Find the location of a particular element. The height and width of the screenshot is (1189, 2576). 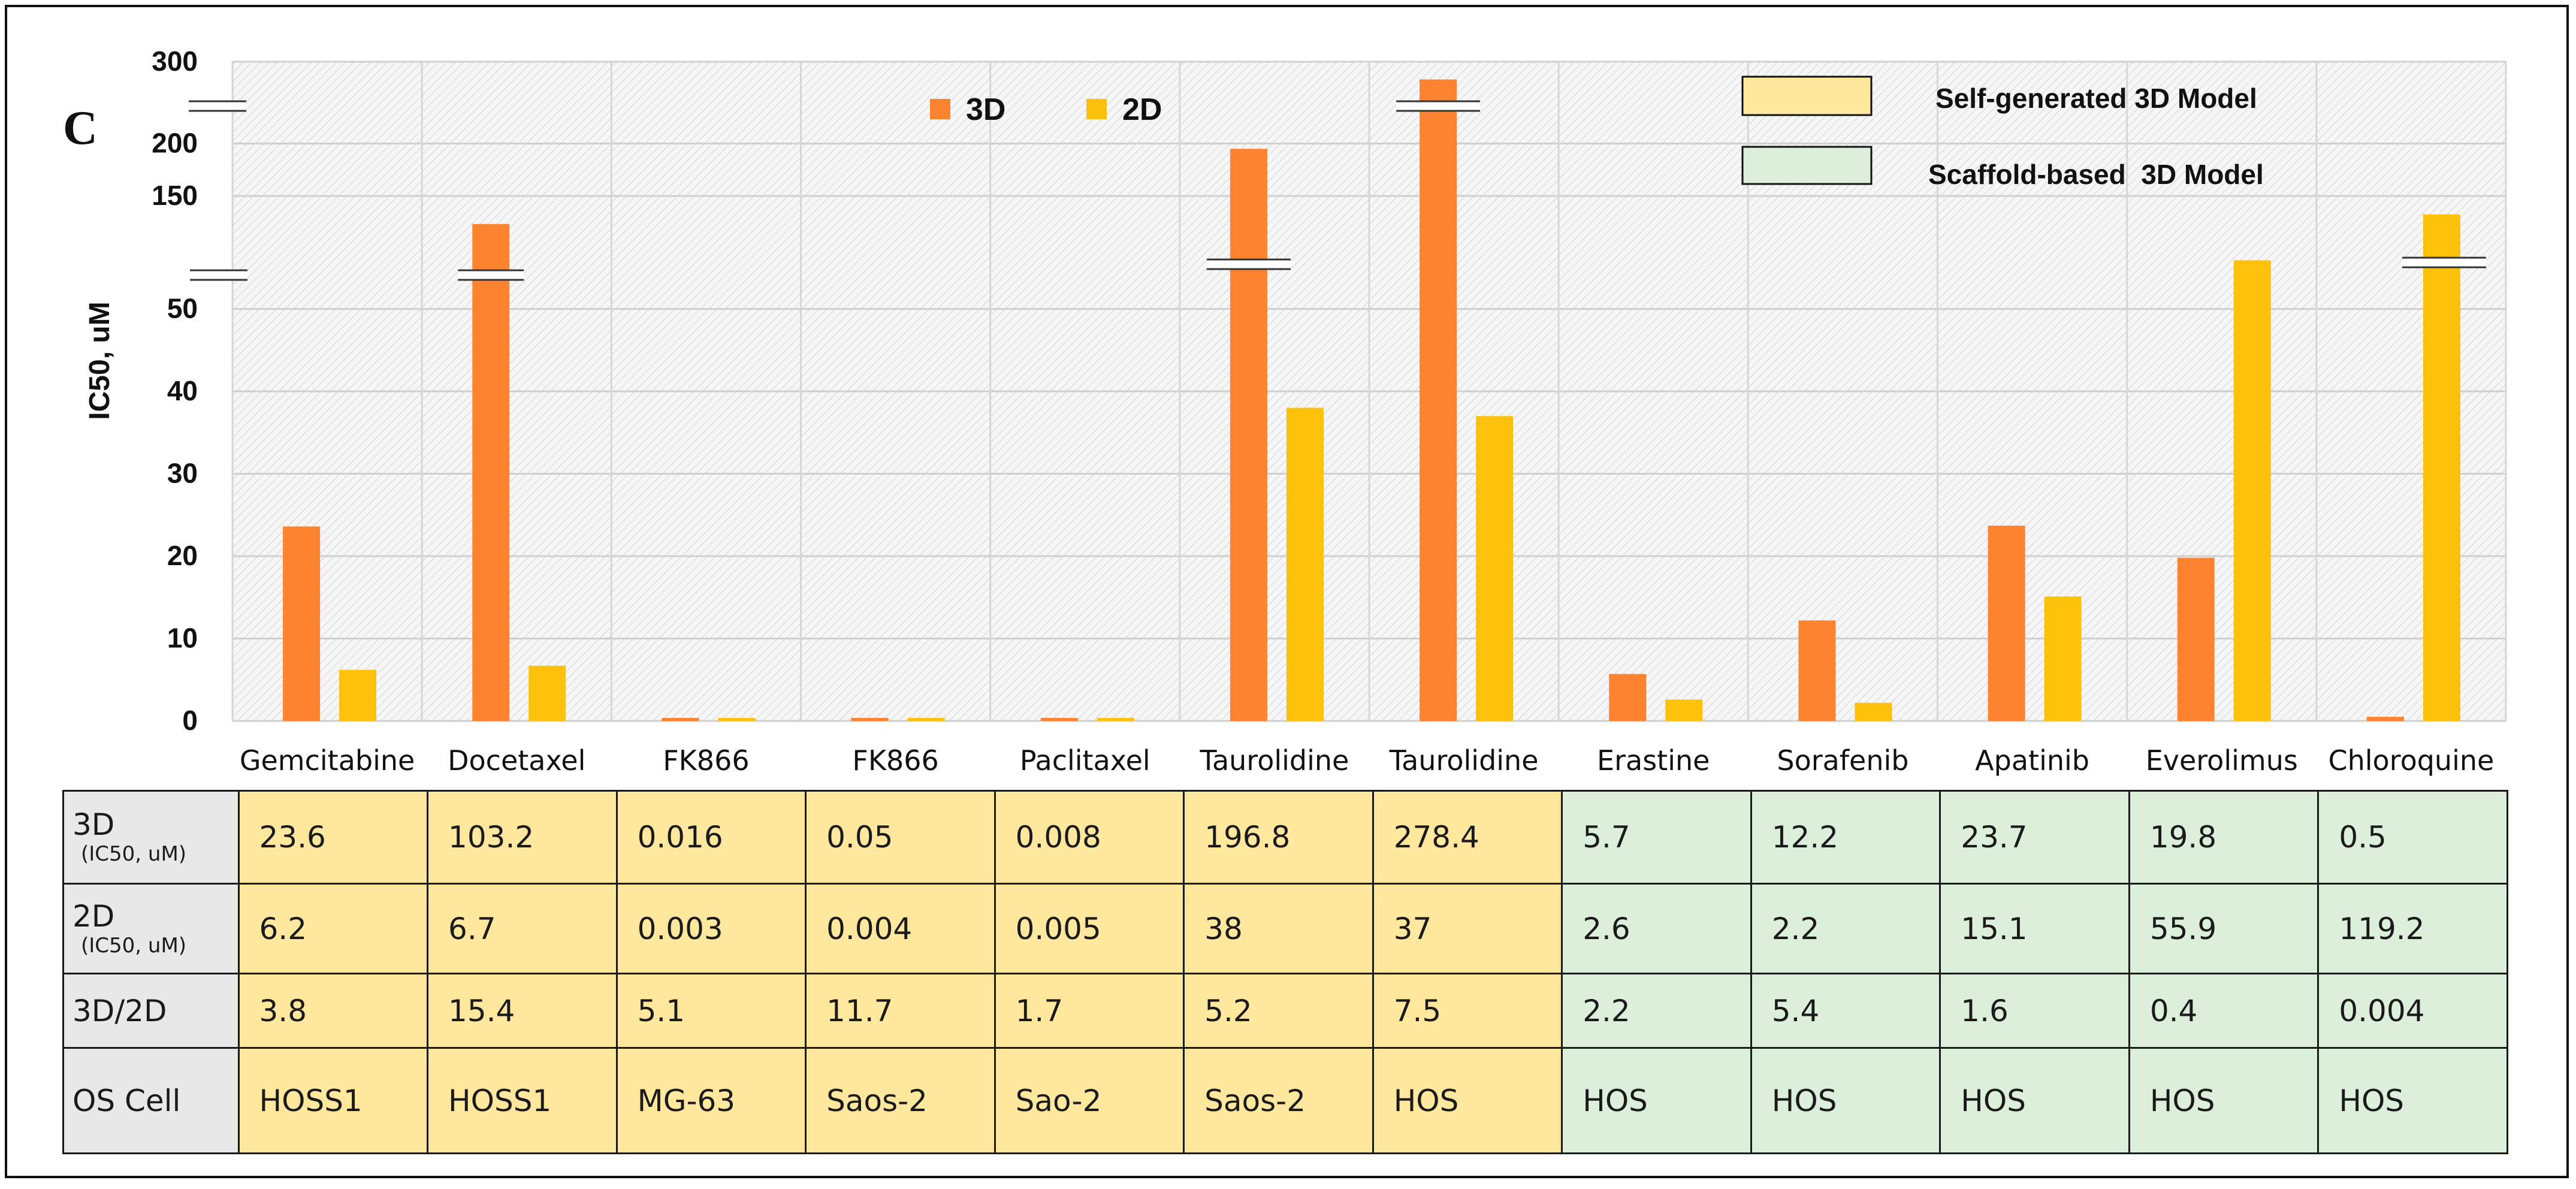

table-cell: 0.5 is located at coordinates (2412, 837).